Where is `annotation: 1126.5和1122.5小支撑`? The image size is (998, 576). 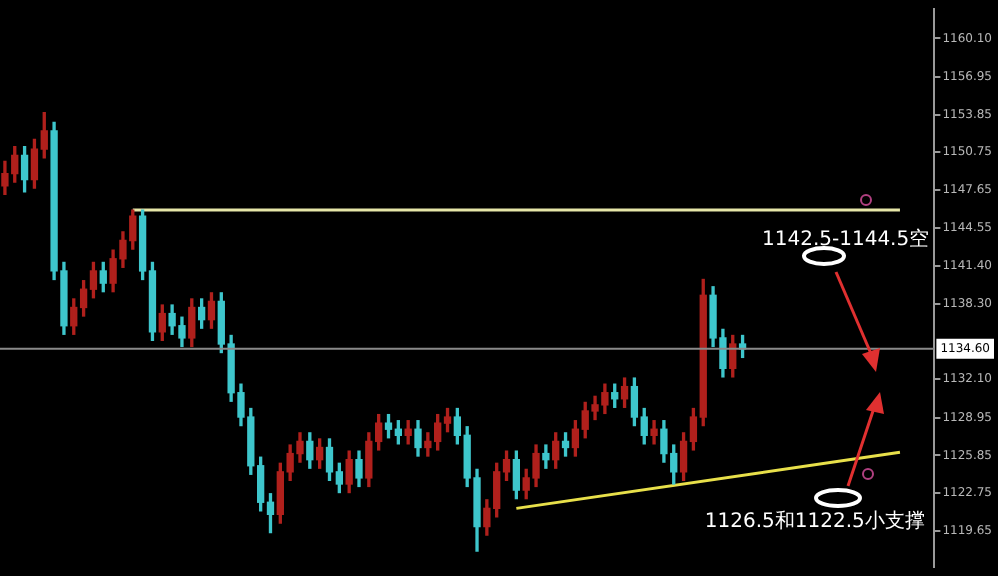
annotation: 1126.5和1122.5小支撑 is located at coordinates (814, 521).